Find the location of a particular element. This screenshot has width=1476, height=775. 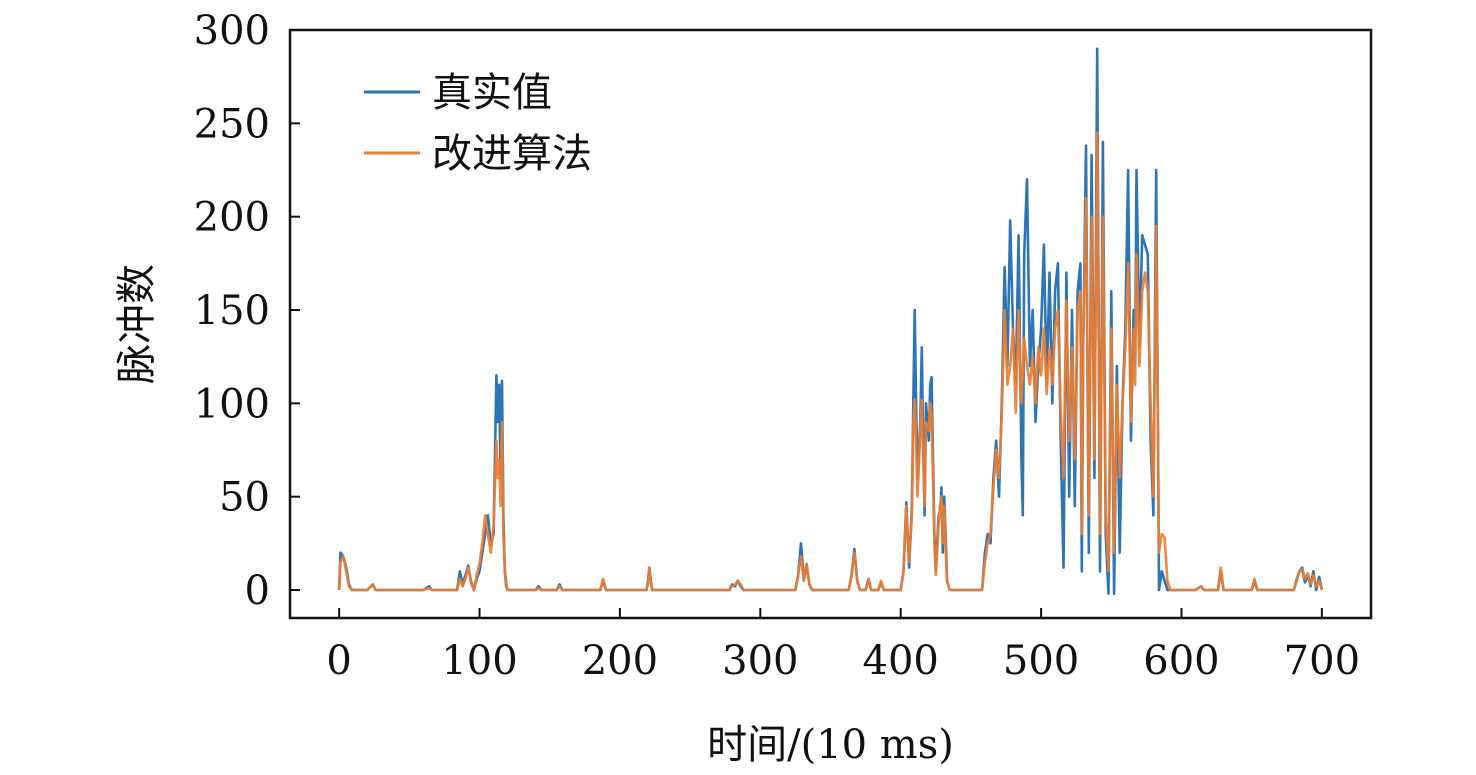

legend-label-improved-algorithm: 改进算法 is located at coordinates (512, 154).